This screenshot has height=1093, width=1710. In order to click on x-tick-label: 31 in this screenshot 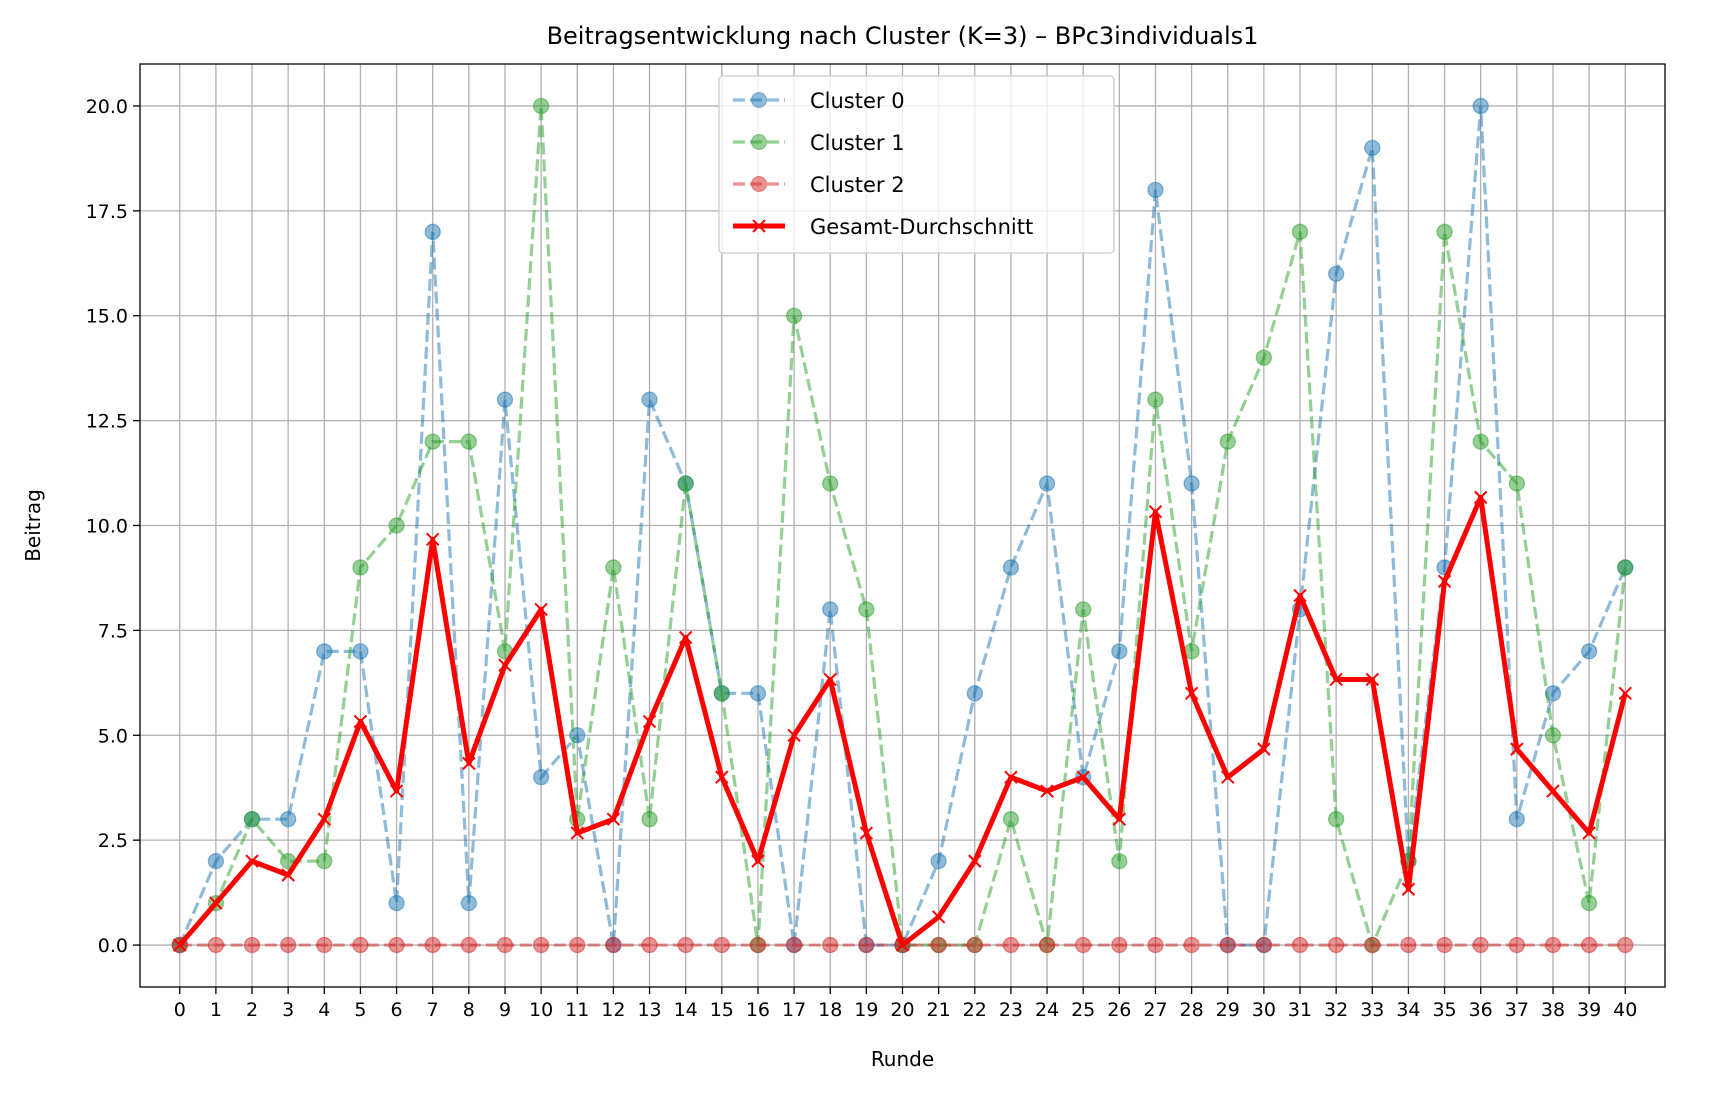, I will do `click(1300, 1010)`.